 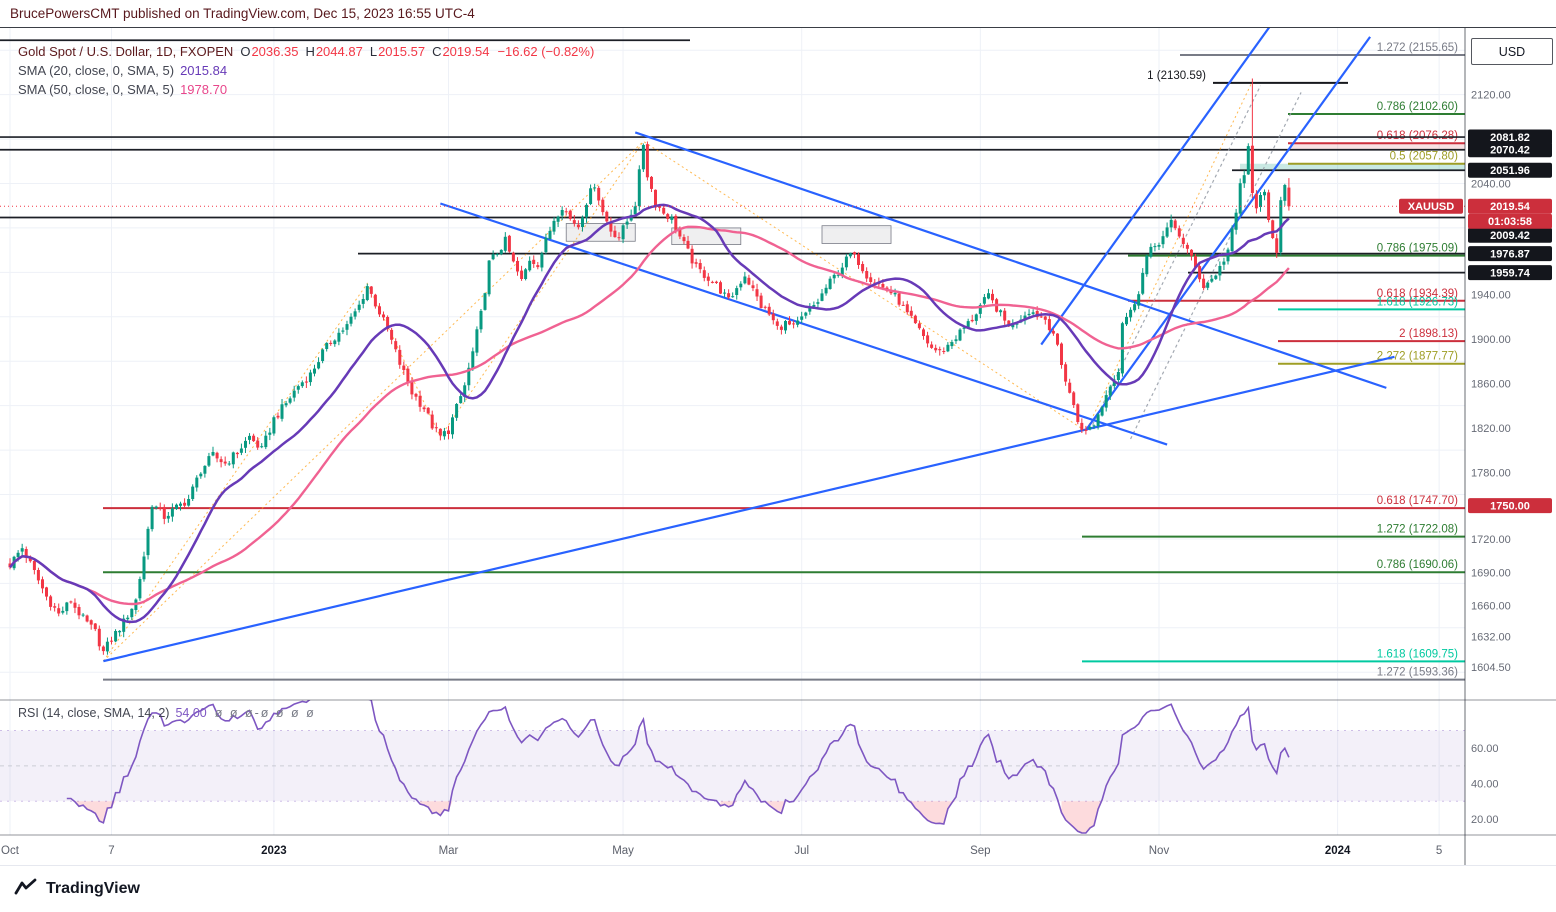 I want to click on fib-label: 1.272 (2155.65), so click(x=1417, y=48).